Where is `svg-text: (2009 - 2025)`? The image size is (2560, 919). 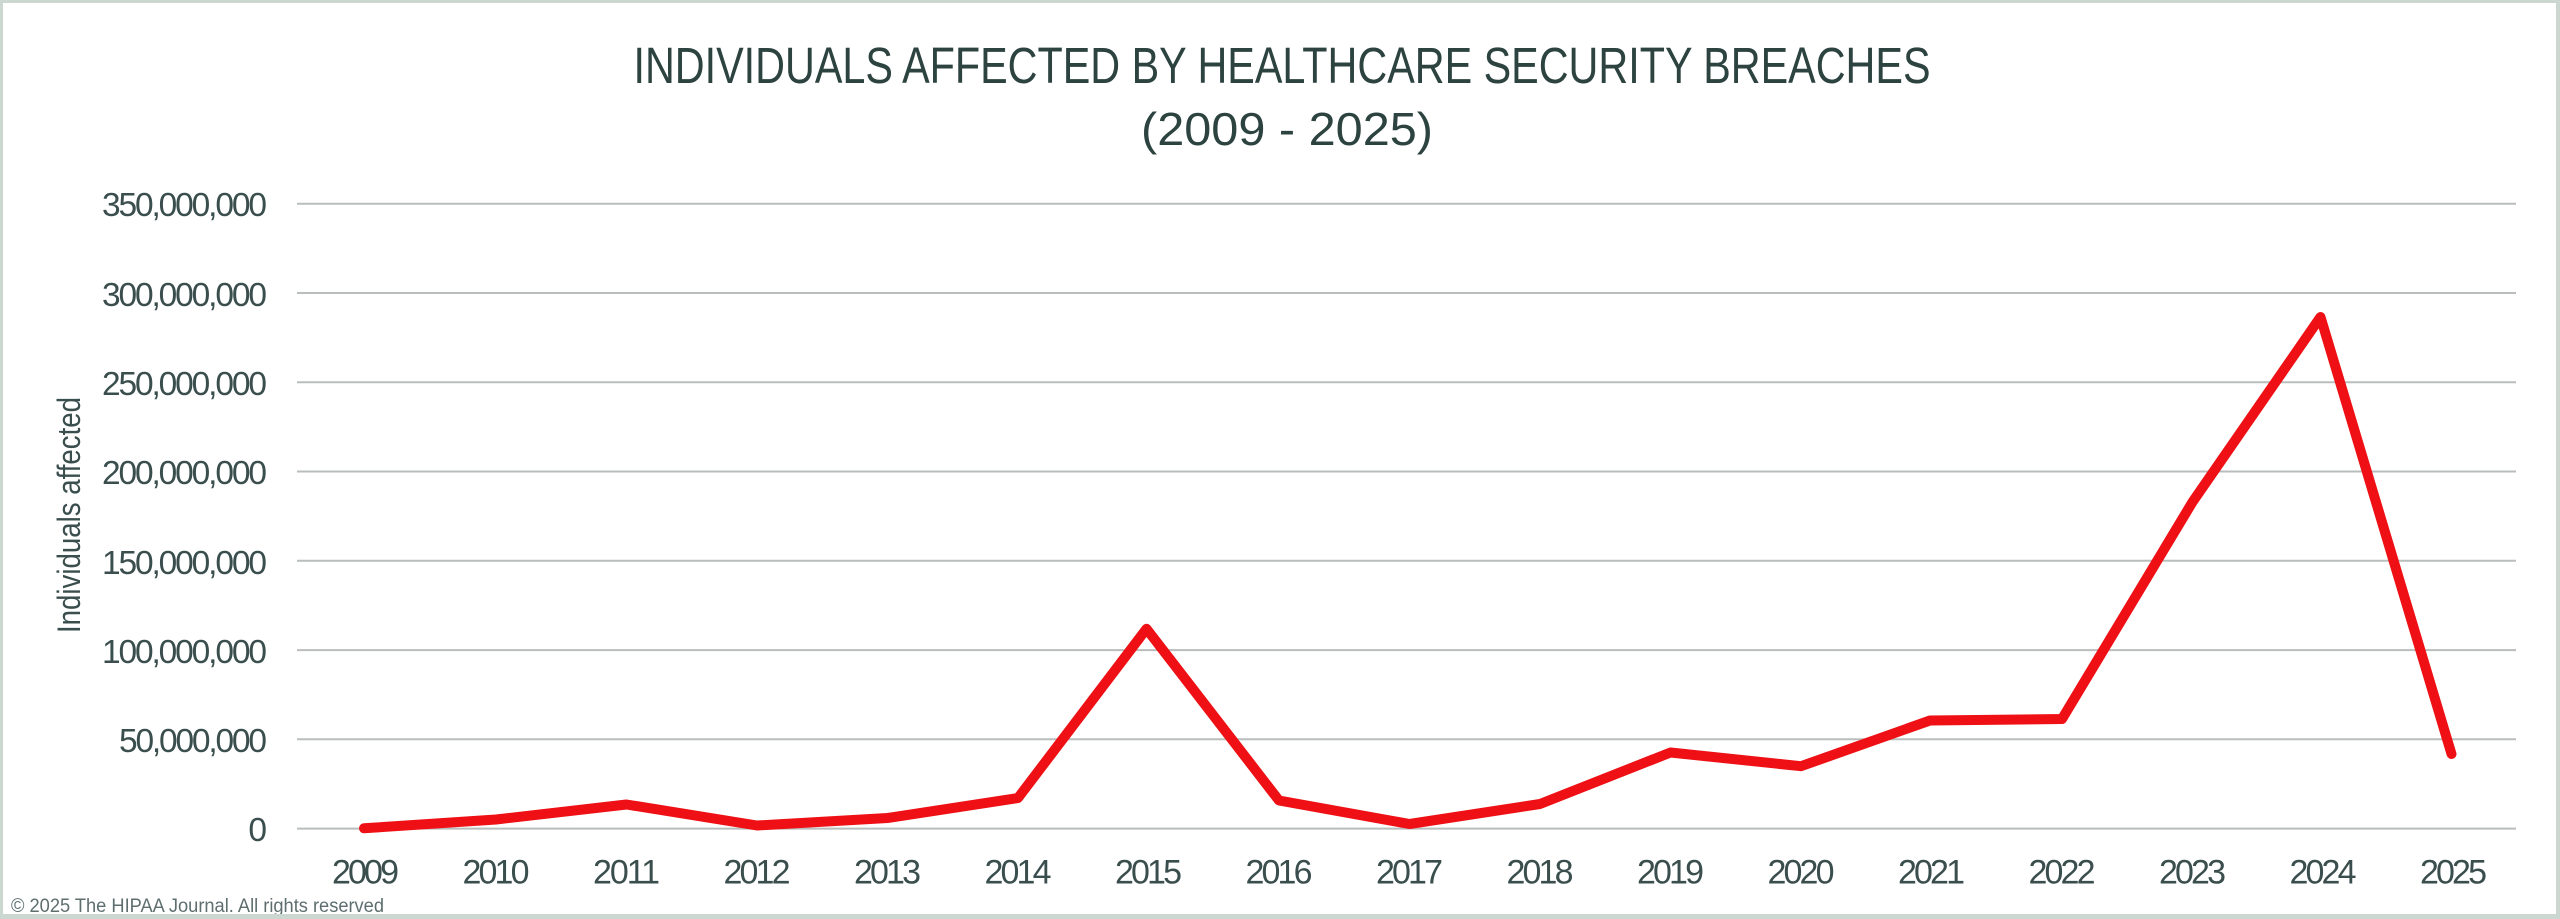
svg-text: (2009 - 2025) is located at coordinates (1287, 129).